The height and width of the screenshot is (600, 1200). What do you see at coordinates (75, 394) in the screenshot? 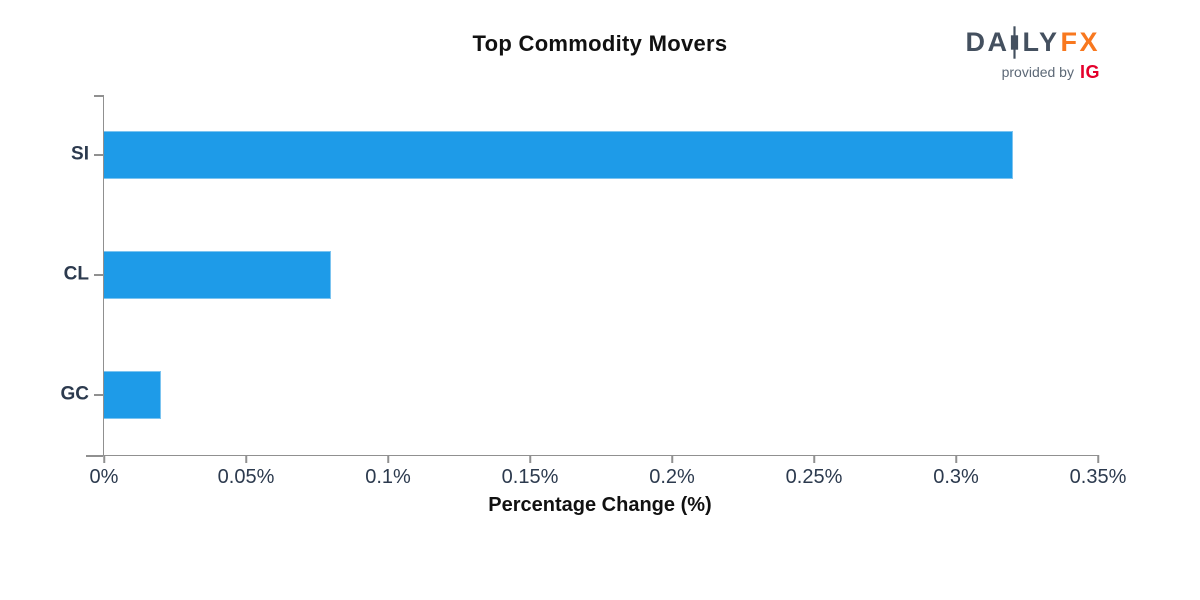
I see `category-label-gc: GC` at bounding box center [75, 394].